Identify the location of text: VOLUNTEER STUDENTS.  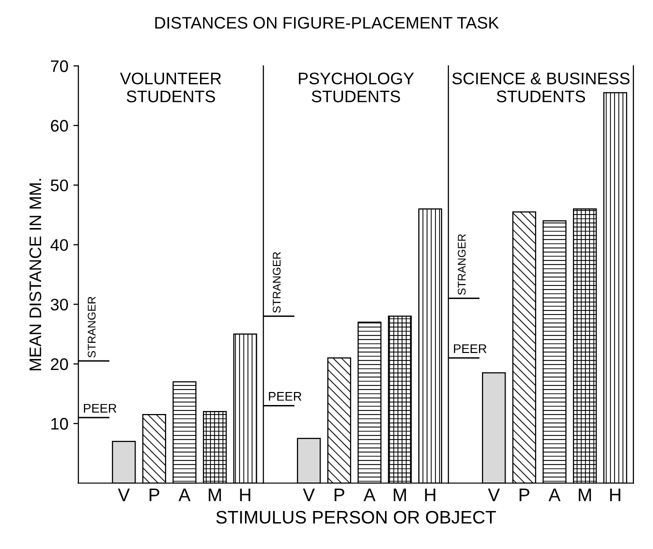
(171, 87).